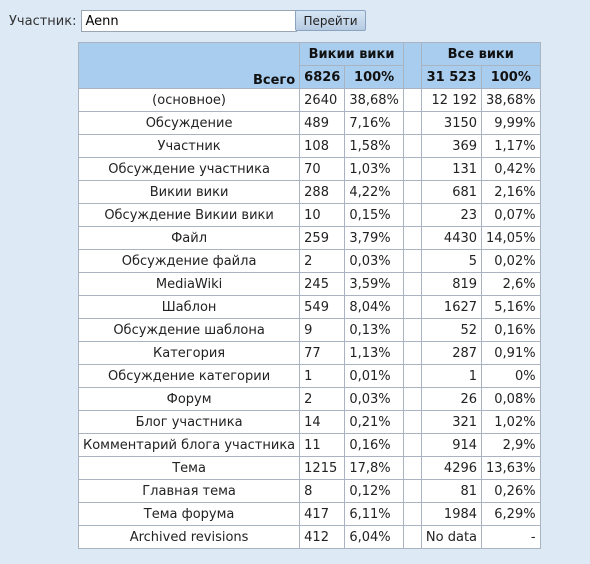 This screenshot has width=590, height=564. I want to click on all-count: 287, so click(451, 353).